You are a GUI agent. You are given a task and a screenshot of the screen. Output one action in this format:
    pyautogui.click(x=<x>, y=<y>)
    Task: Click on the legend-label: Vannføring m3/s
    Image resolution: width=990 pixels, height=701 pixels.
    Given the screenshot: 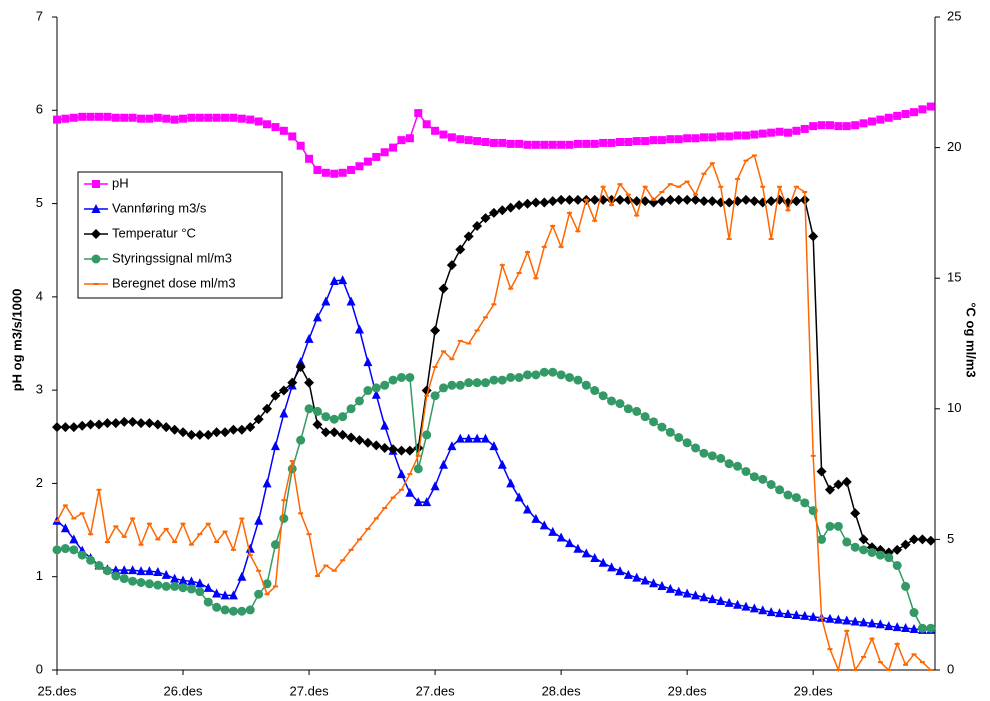 What is the action you would take?
    pyautogui.click(x=159, y=207)
    